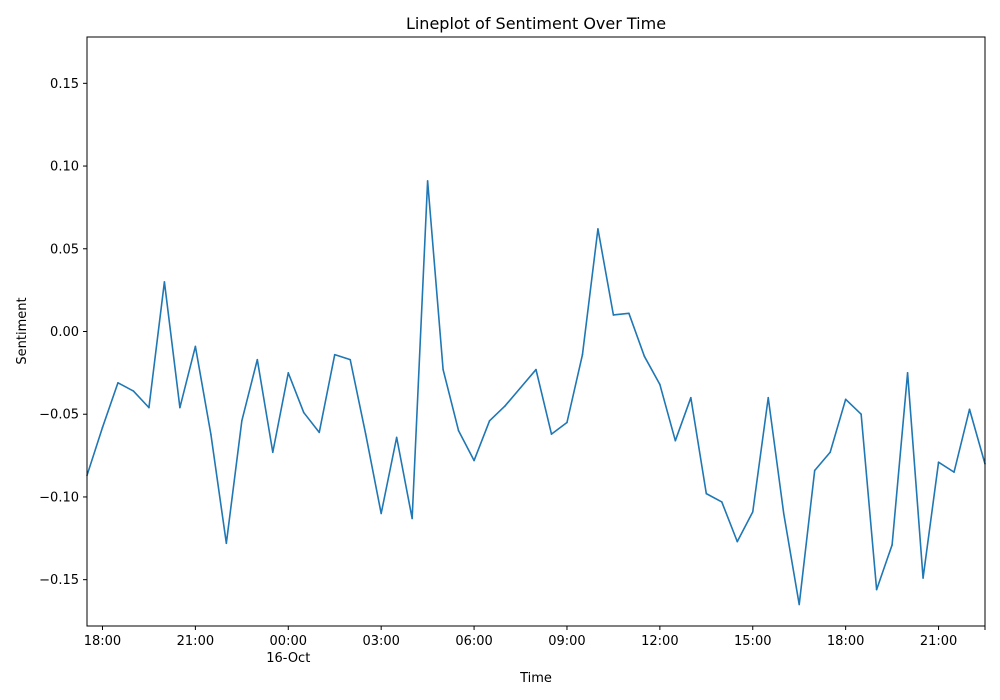 Image resolution: width=1000 pixels, height=700 pixels. Describe the element at coordinates (59, 580) in the screenshot. I see `y-tick-label: −0.15` at that location.